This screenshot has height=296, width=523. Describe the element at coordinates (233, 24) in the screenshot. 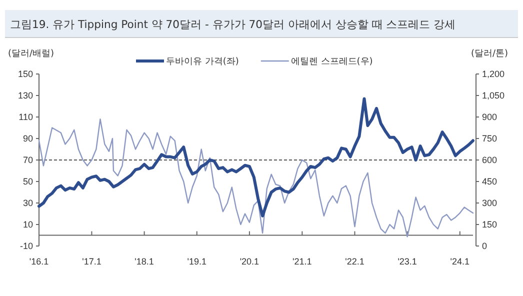

I see `chart-title: 그림19. 유가 Tipping Point 약 70달러 - 유가가 70달러 아래에서 상승할 때 스프레드 강세` at that location.